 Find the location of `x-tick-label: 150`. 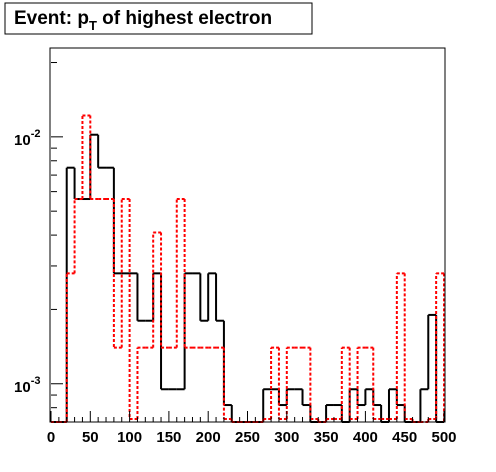

x-tick-label: 150 is located at coordinates (168, 437).